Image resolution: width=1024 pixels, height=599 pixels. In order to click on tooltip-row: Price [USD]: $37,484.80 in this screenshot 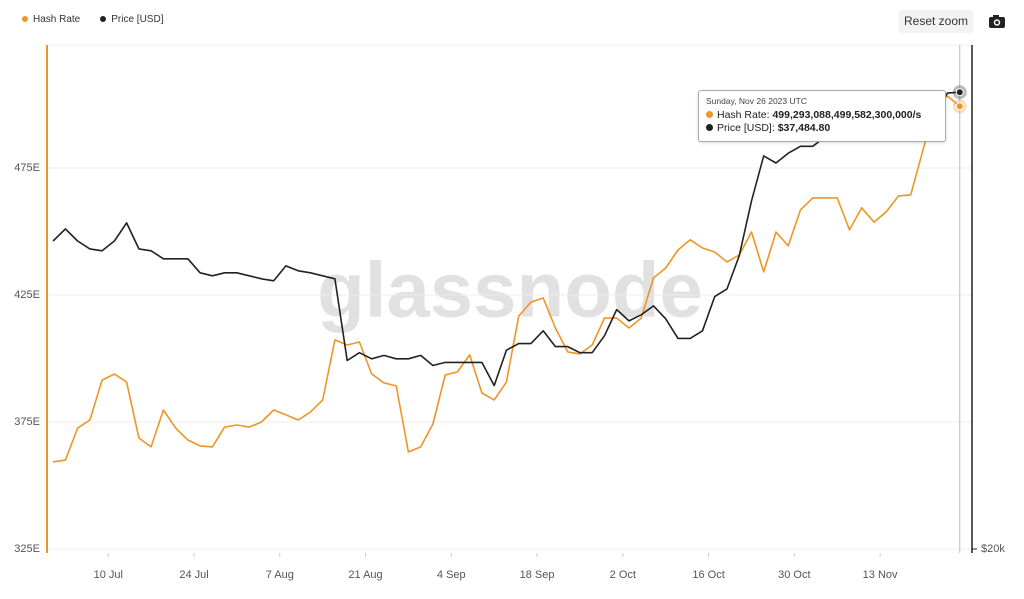, I will do `click(822, 128)`.